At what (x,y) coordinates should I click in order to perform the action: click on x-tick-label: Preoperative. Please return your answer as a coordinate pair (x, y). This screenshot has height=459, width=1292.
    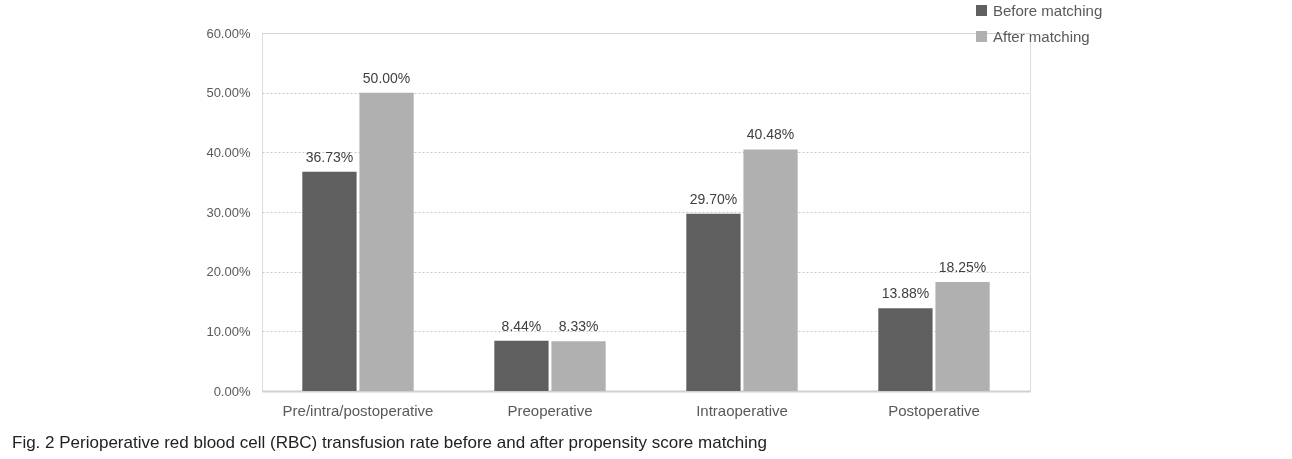
    Looking at the image, I should click on (550, 410).